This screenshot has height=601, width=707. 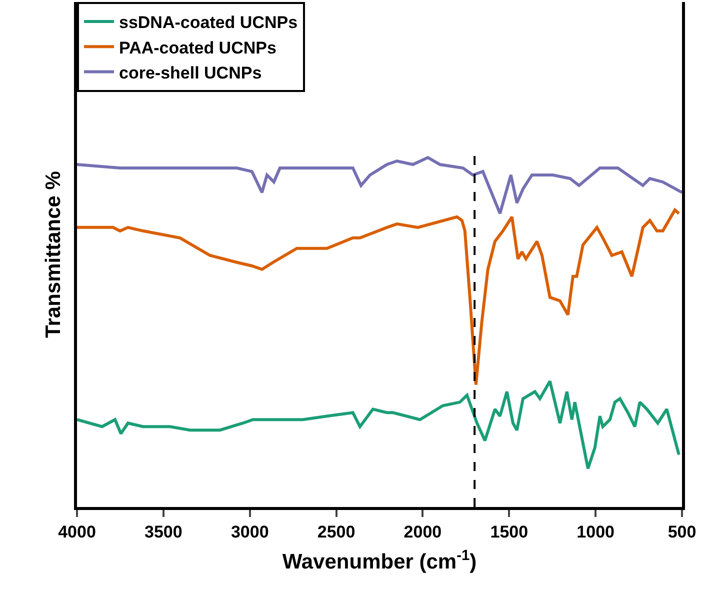 I want to click on x-tick-label: 3500, so click(x=163, y=532).